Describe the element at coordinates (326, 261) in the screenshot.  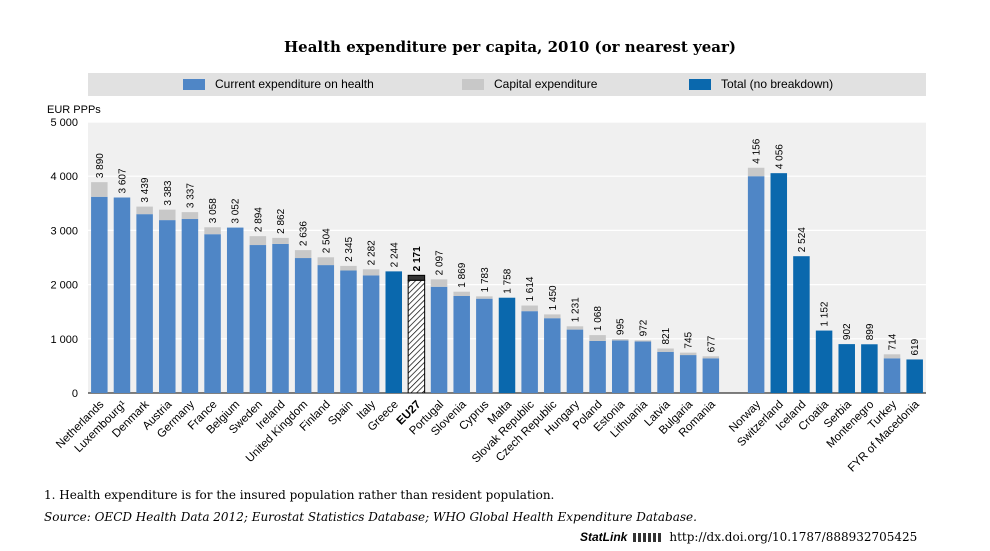
I see `bar-capital-finland` at that location.